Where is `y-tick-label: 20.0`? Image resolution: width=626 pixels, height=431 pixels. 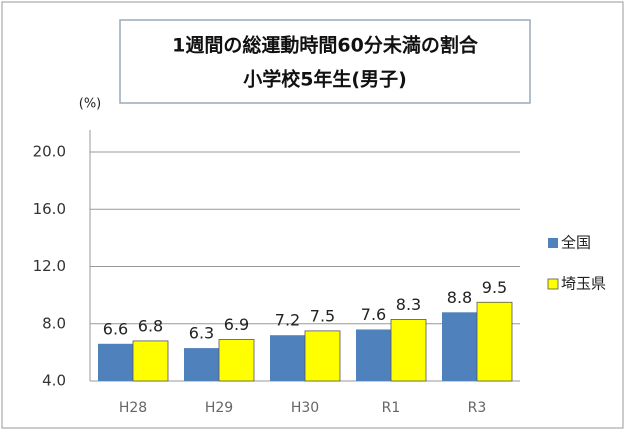
y-tick-label: 20.0 is located at coordinates (49, 152).